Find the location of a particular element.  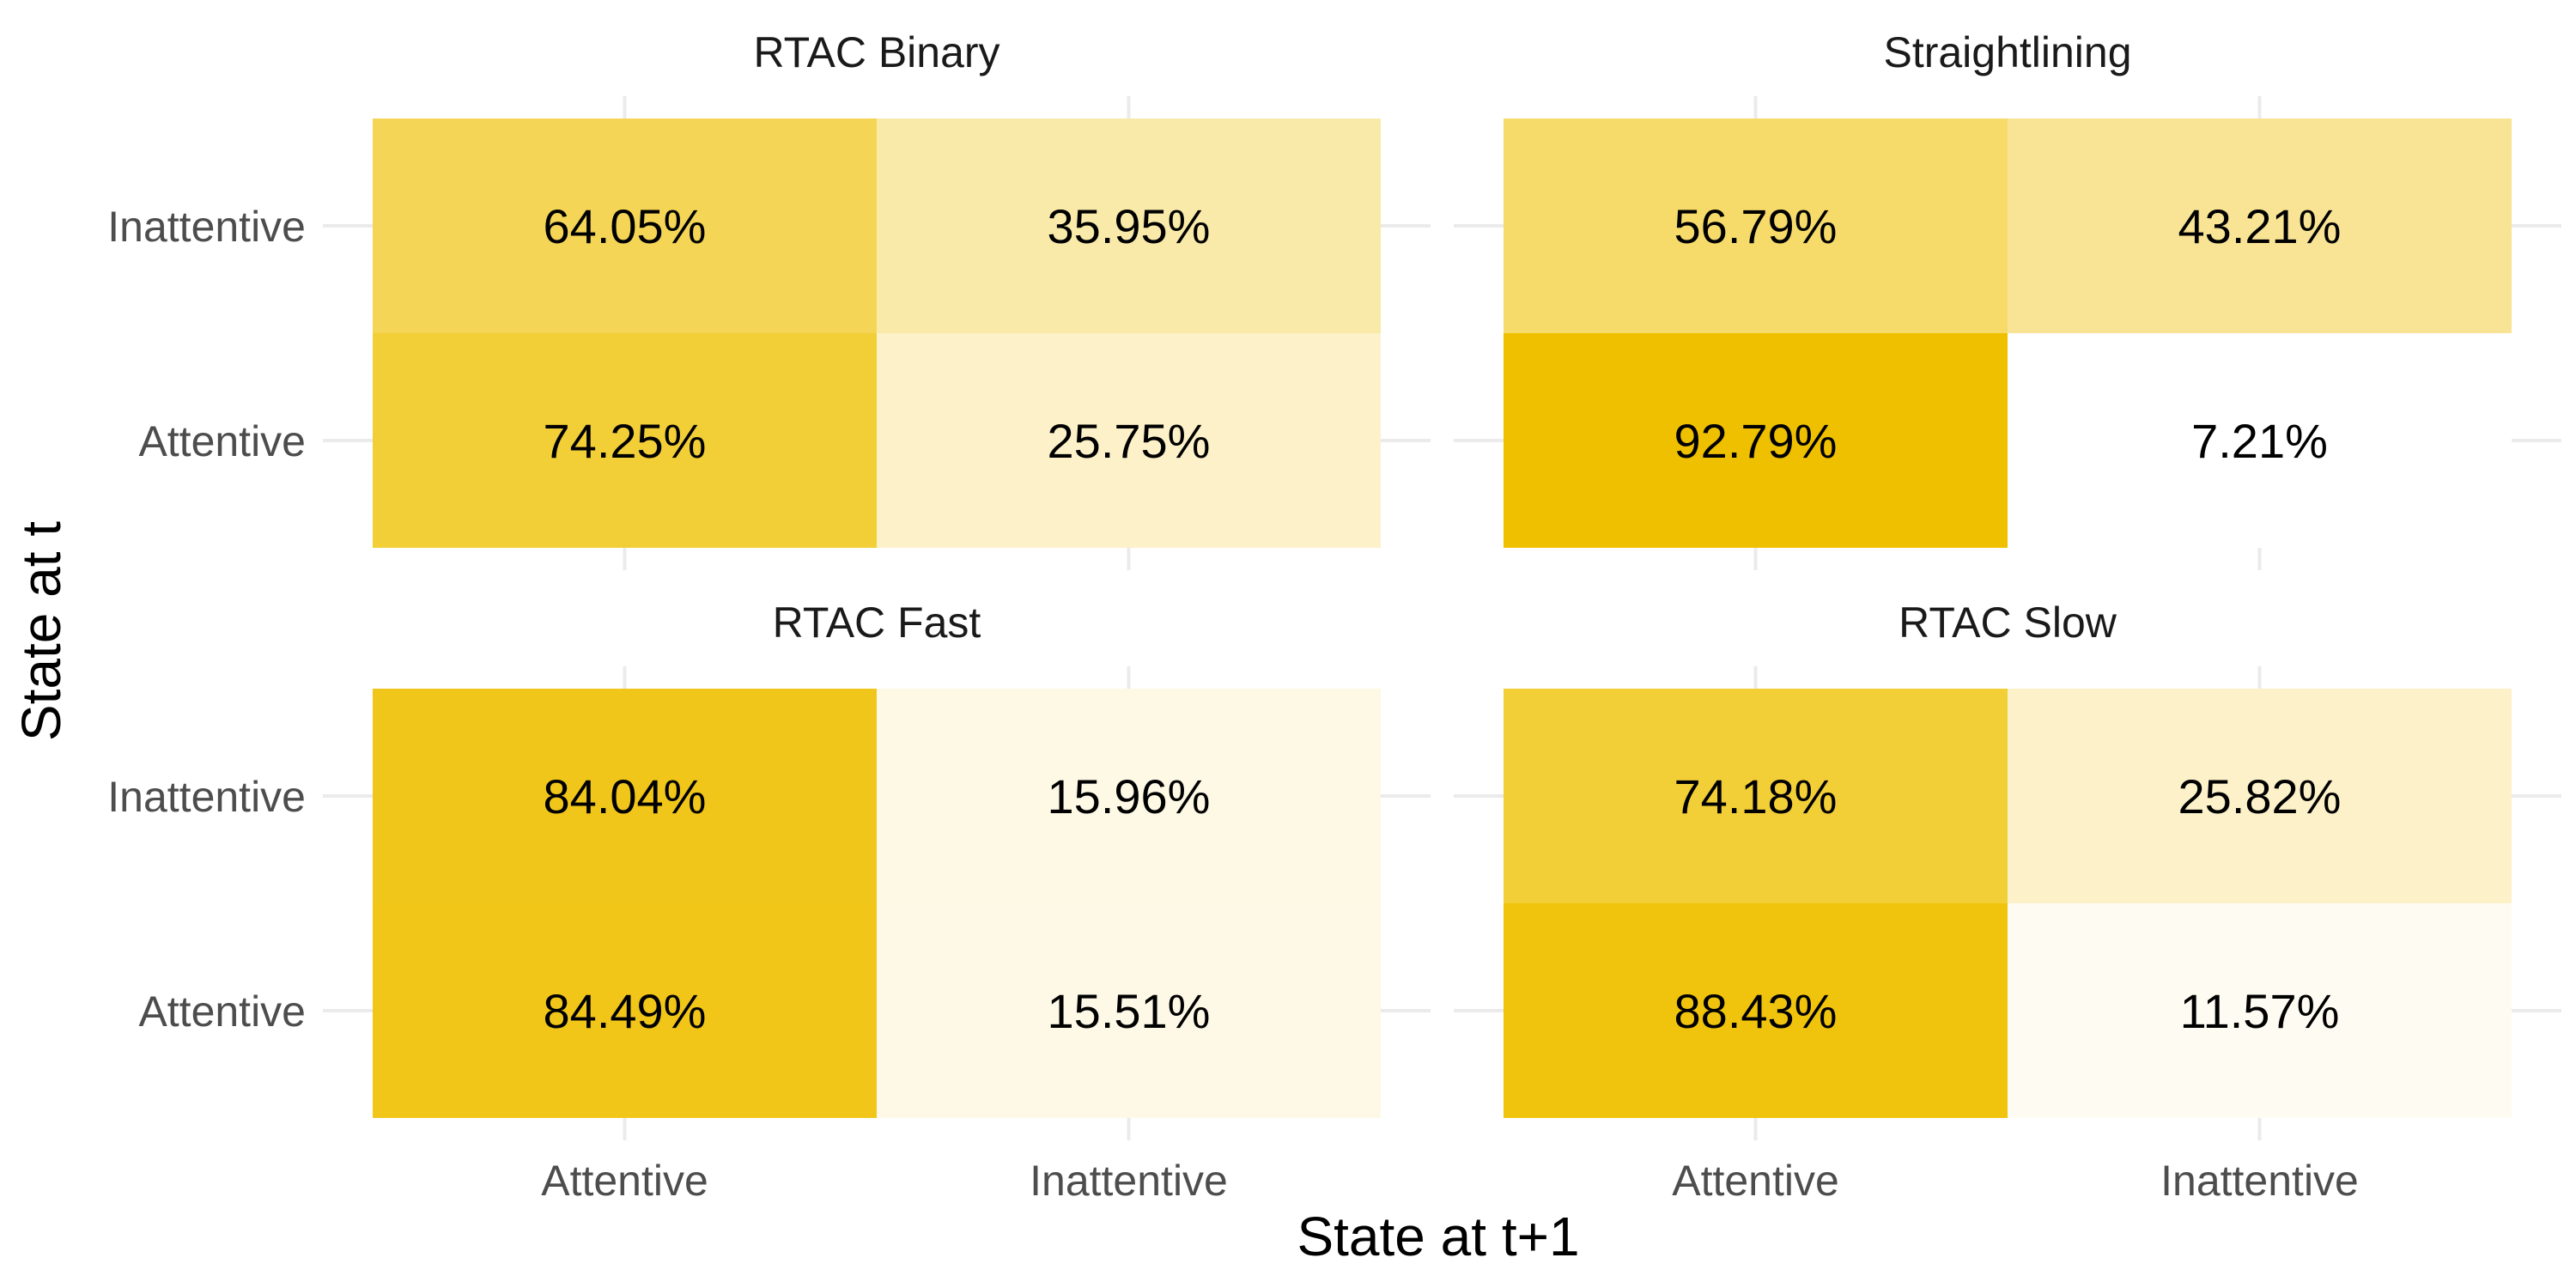

facet-title: RTAC Binary is located at coordinates (876, 52).